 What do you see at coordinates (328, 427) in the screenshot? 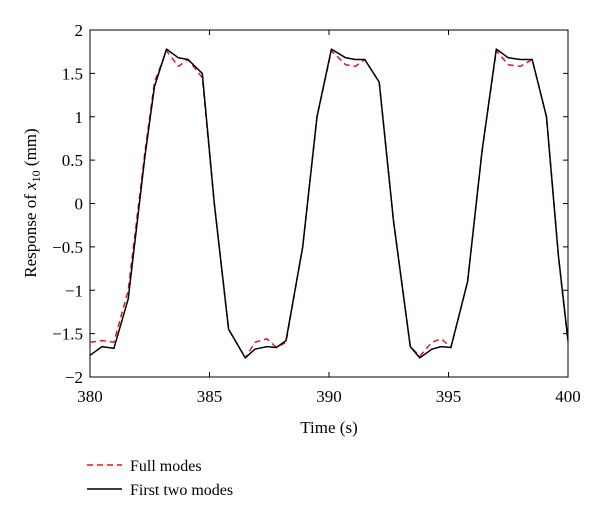
I see `x-axis-label: Time (s)` at bounding box center [328, 427].